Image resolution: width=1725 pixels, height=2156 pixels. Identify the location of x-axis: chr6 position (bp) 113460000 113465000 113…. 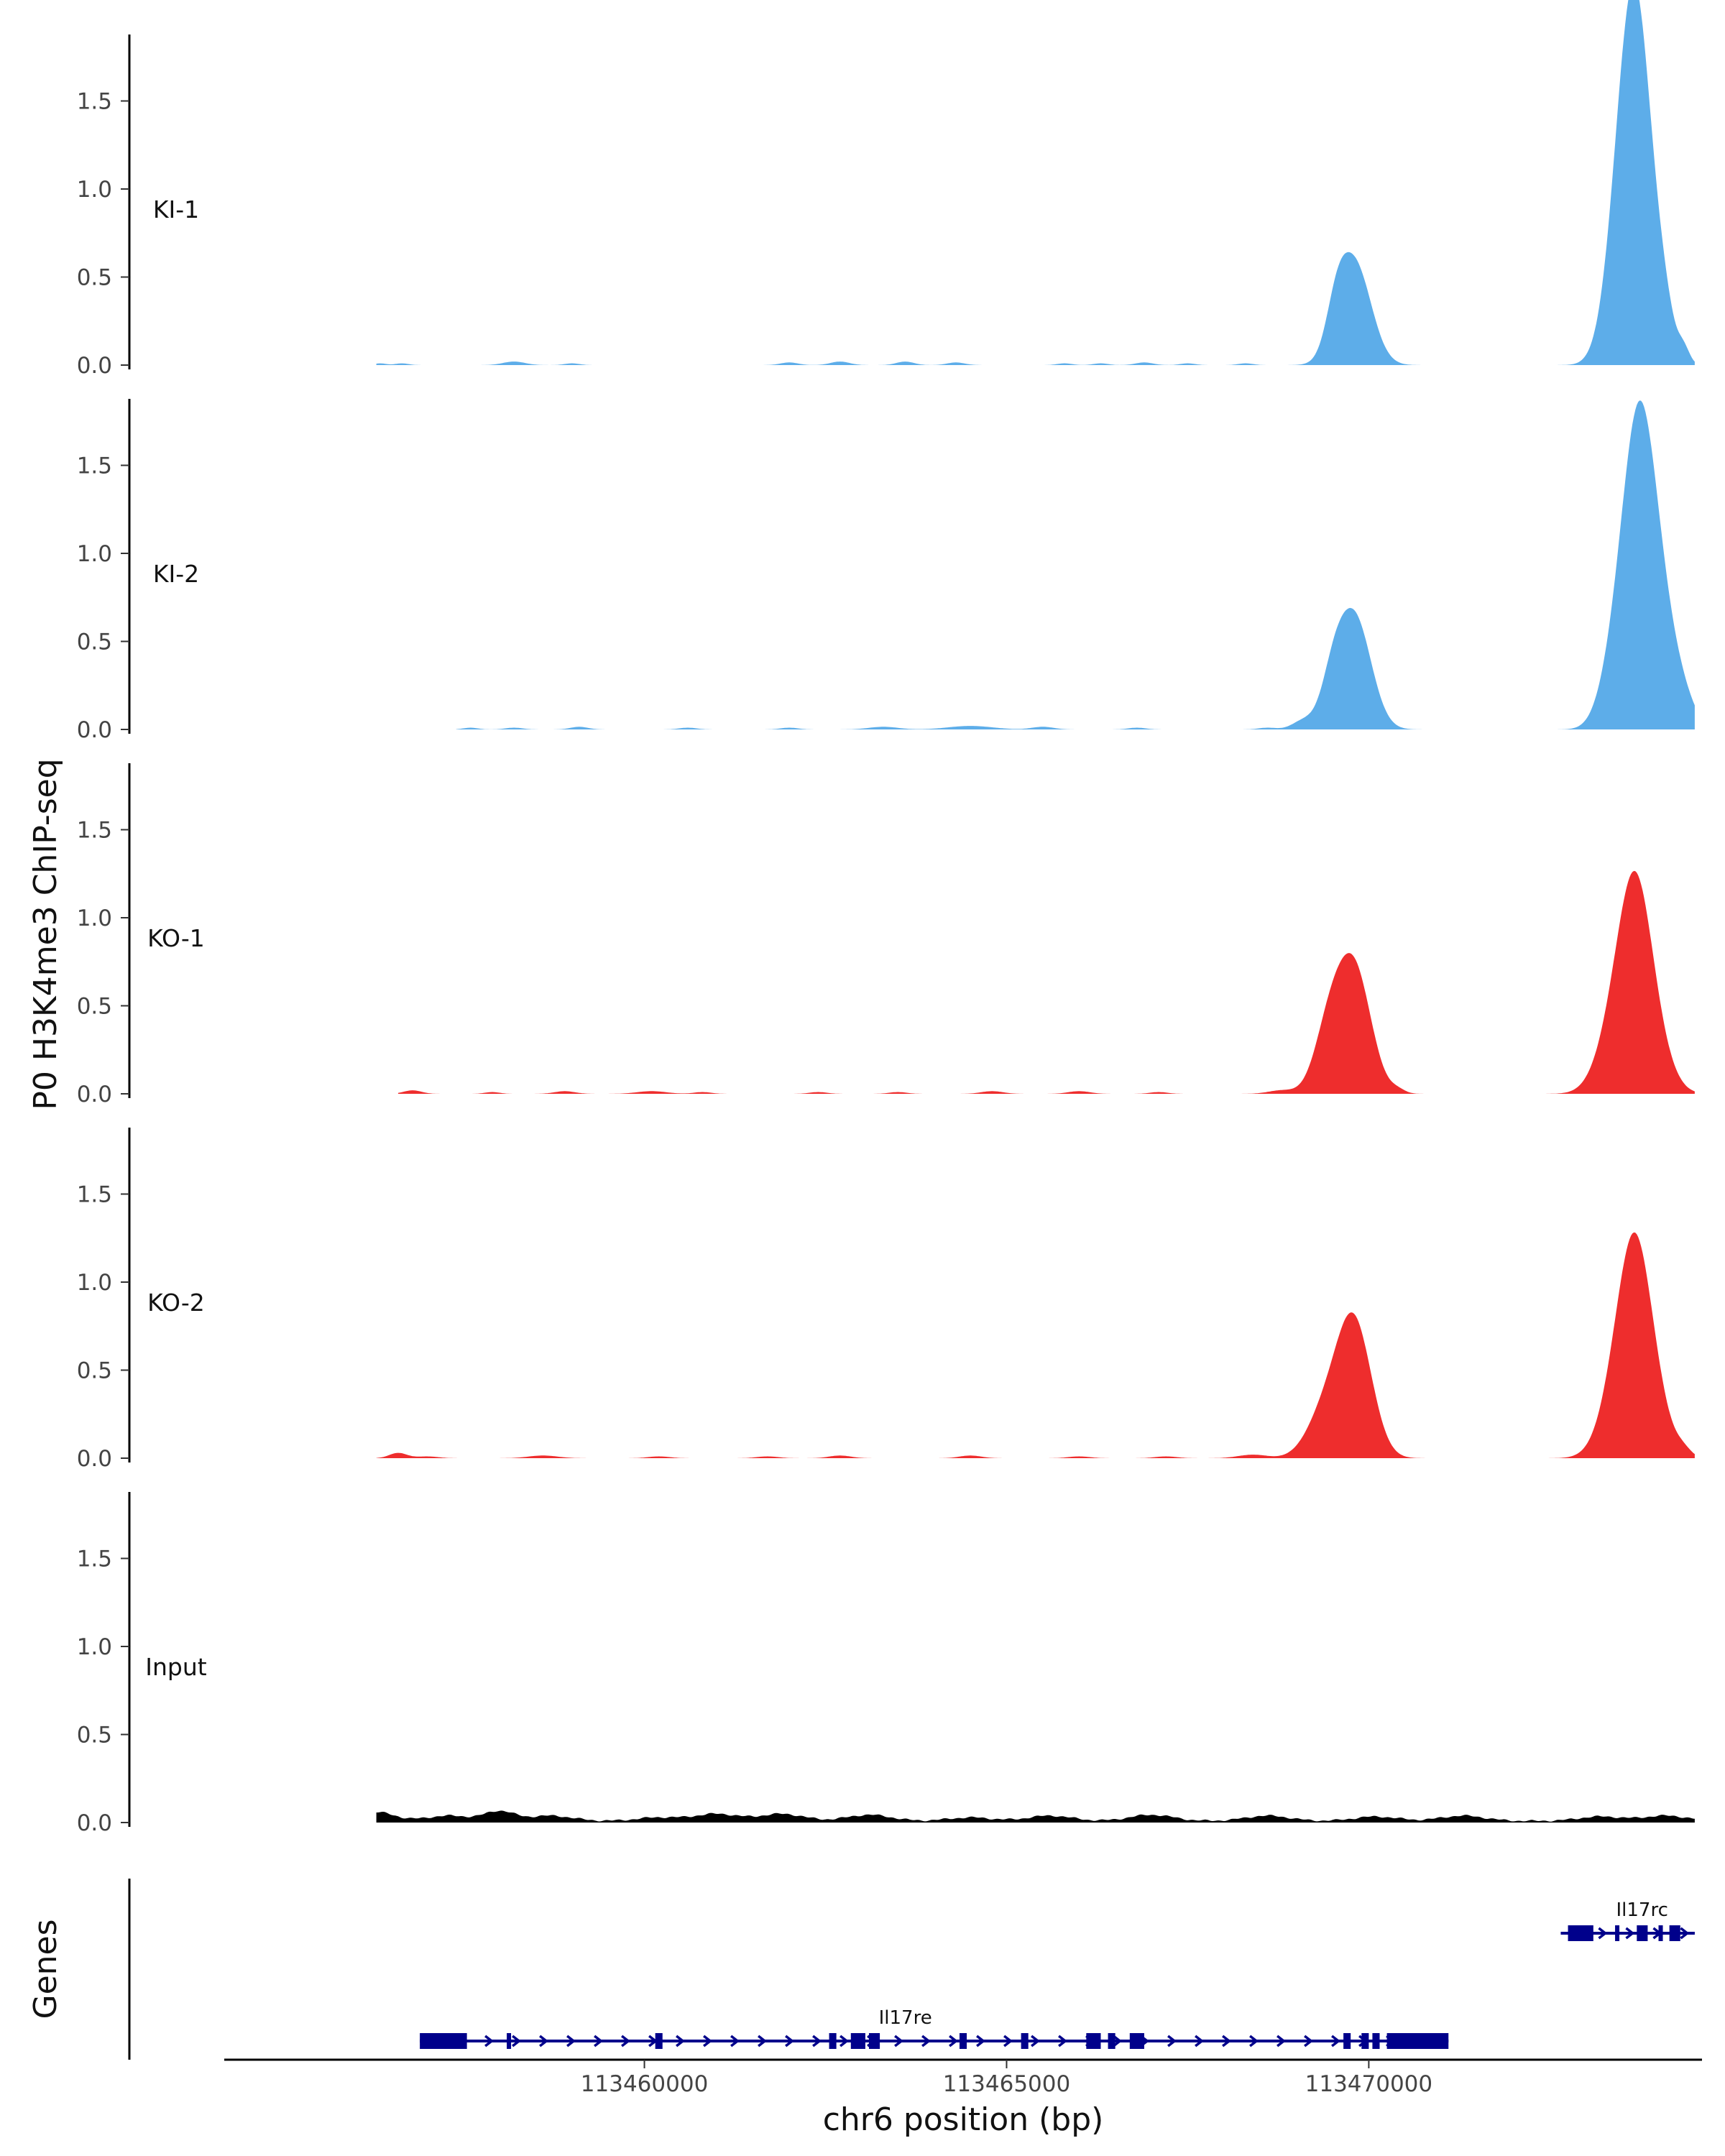
(963, 2098).